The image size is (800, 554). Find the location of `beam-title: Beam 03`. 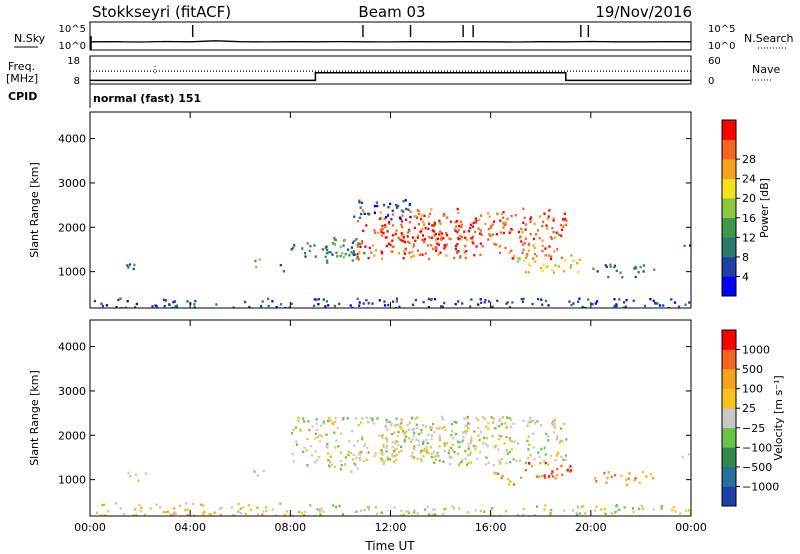

beam-title: Beam 03 is located at coordinates (391, 12).